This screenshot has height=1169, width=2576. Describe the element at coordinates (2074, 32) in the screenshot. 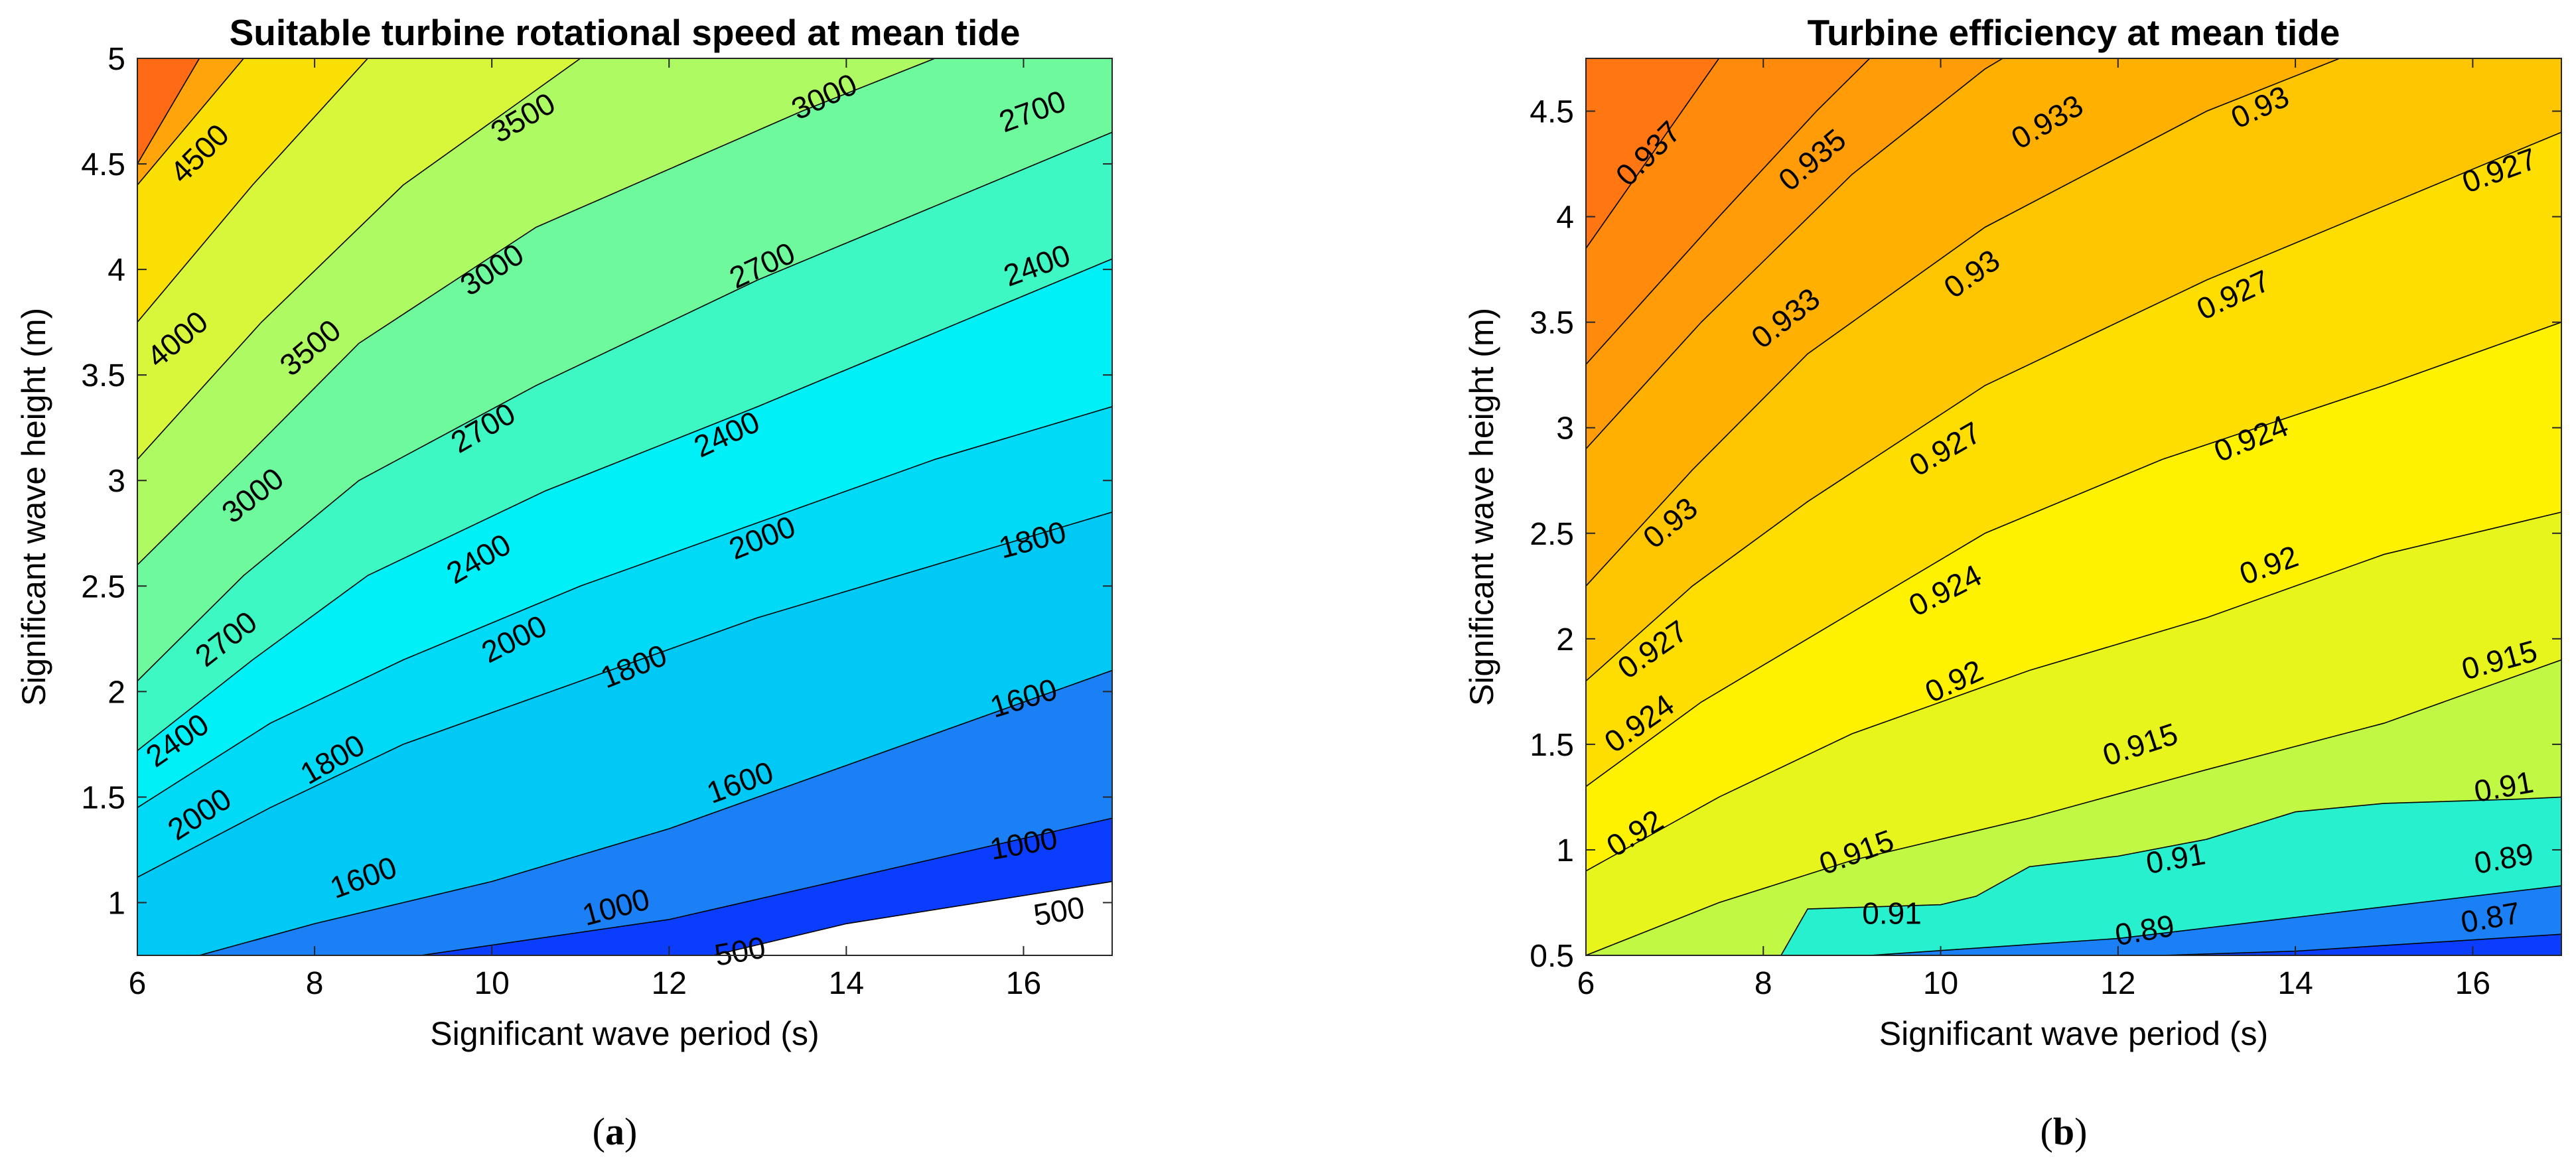

I see `panel-b-title: Turbine efficiency at mean tide` at that location.